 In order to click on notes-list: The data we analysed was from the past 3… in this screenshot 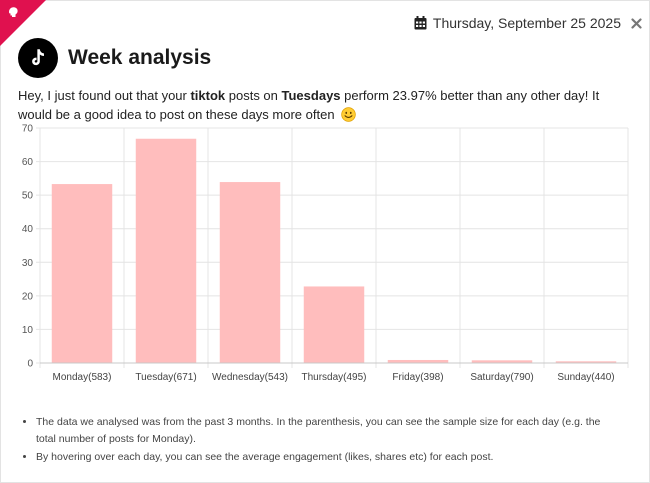, I will do `click(326, 440)`.